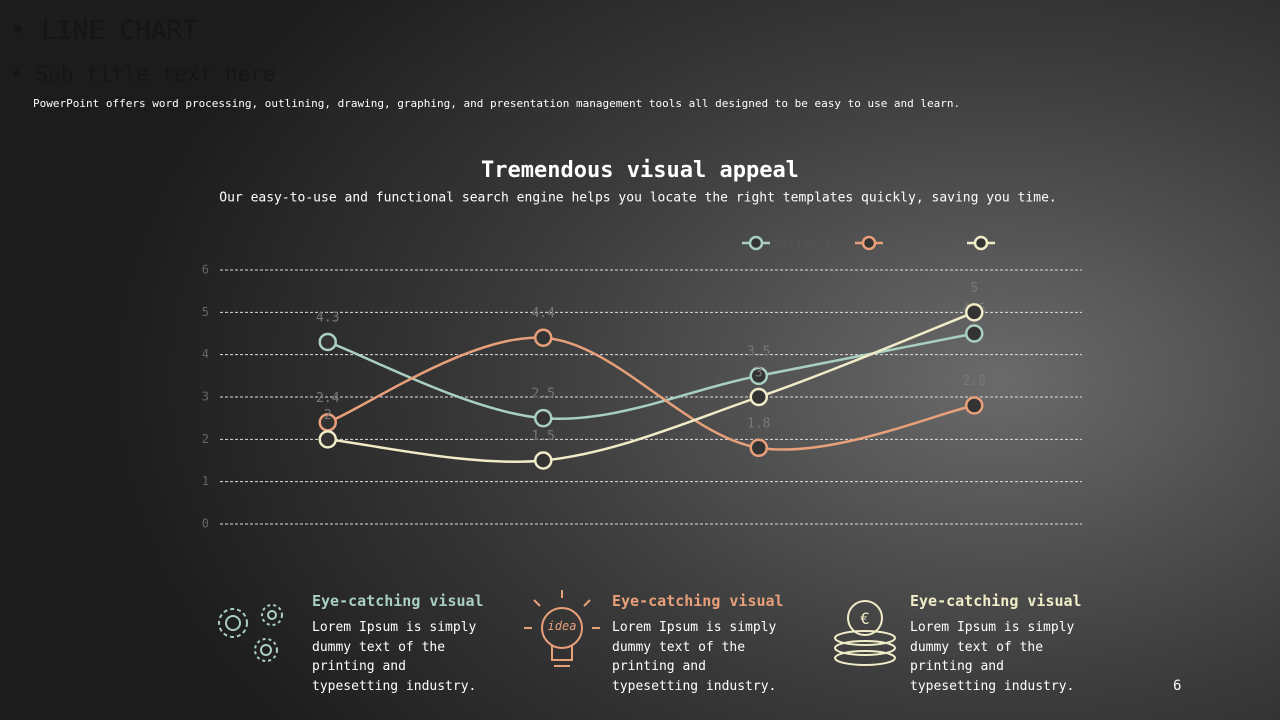 This screenshot has width=1280, height=720. I want to click on page-number: 6, so click(1177, 686).